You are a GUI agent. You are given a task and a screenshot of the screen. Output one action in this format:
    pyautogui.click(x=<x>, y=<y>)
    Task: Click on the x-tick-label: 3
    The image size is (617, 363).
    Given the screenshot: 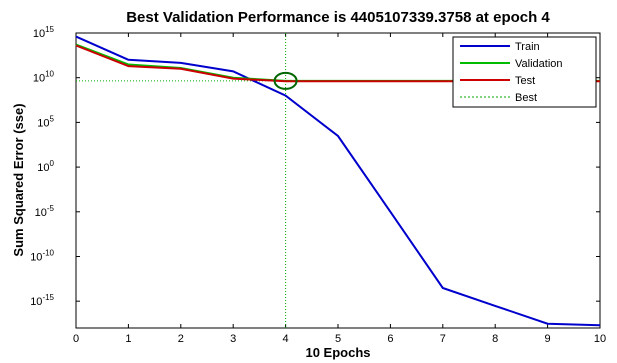 What is the action you would take?
    pyautogui.click(x=233, y=339)
    